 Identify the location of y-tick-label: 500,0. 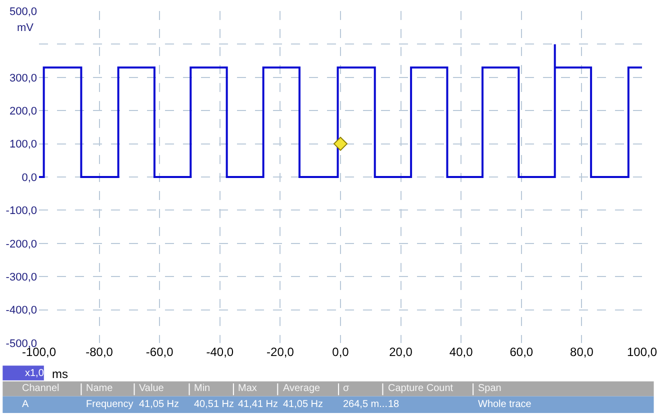
(23, 12).